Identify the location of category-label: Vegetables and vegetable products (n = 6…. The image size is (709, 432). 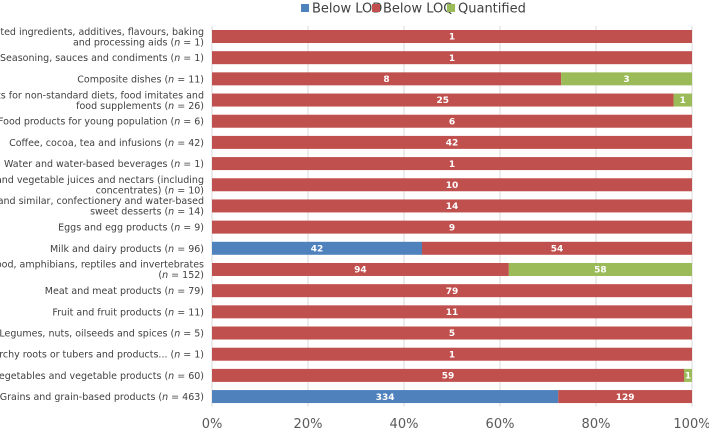
(102, 376).